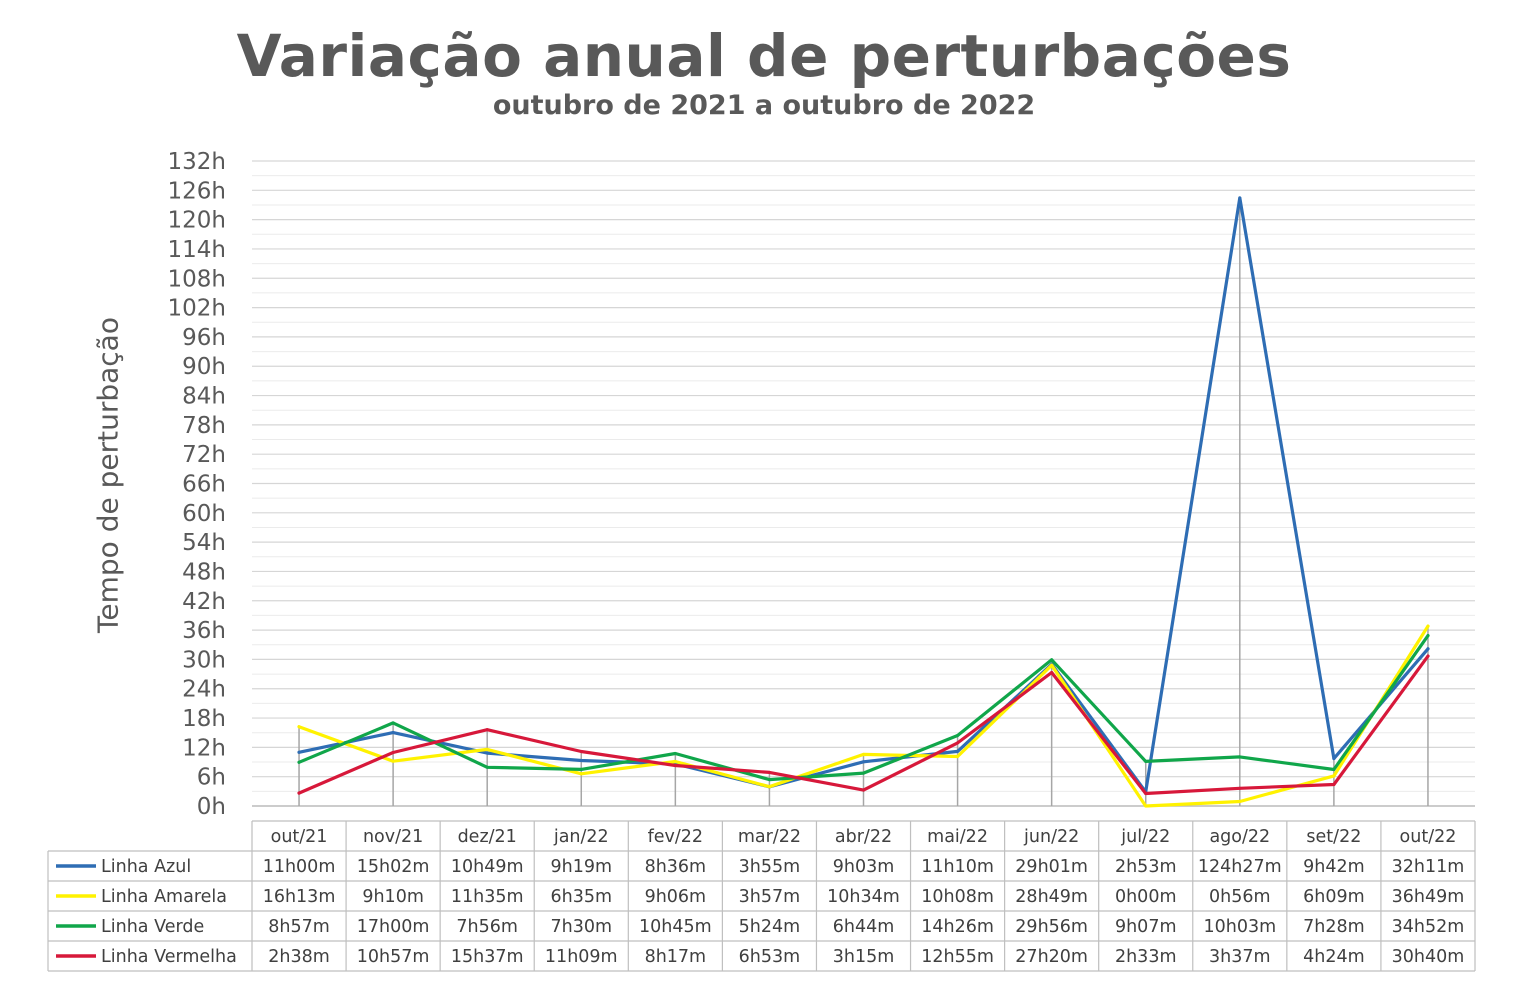 The height and width of the screenshot is (999, 1528). Describe the element at coordinates (197, 221) in the screenshot. I see `y-tick-label: 120h` at that location.